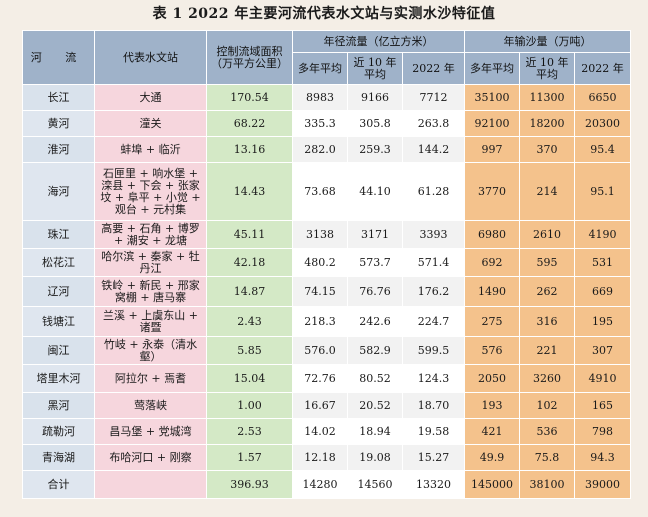  Describe the element at coordinates (320, 149) in the screenshot. I see `cell-flow: 282.0` at that location.